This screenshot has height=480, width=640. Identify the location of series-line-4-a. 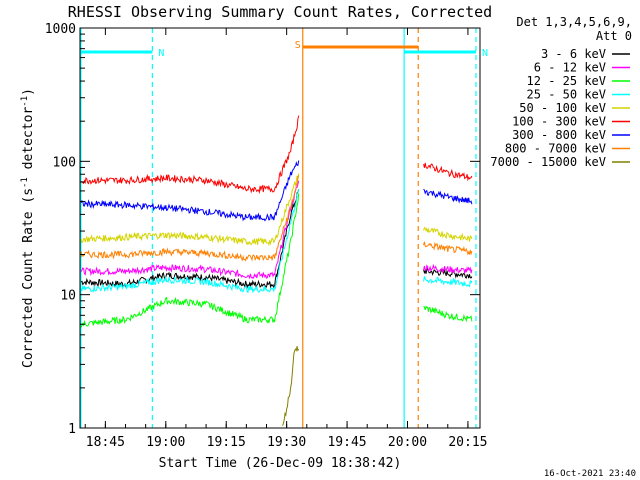
(190, 210).